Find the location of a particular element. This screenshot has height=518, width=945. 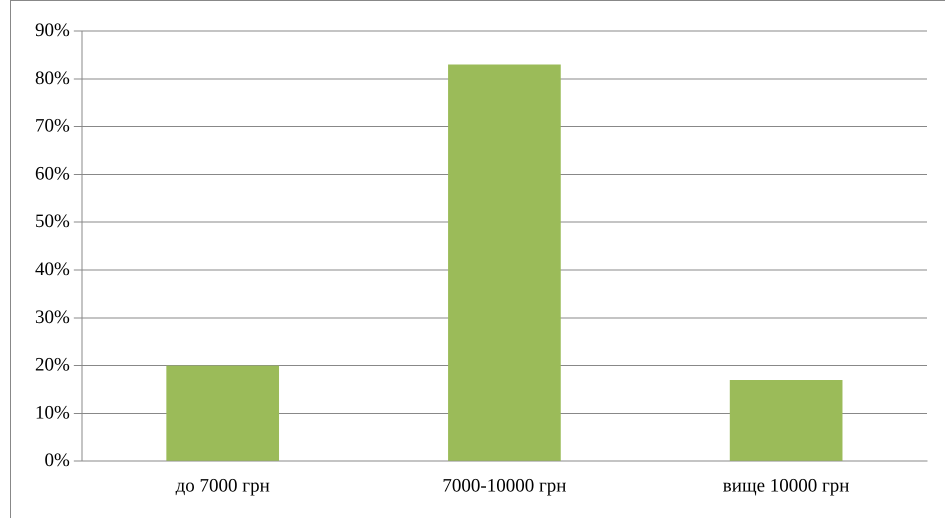

y-tick-label: 70% is located at coordinates (52, 126).